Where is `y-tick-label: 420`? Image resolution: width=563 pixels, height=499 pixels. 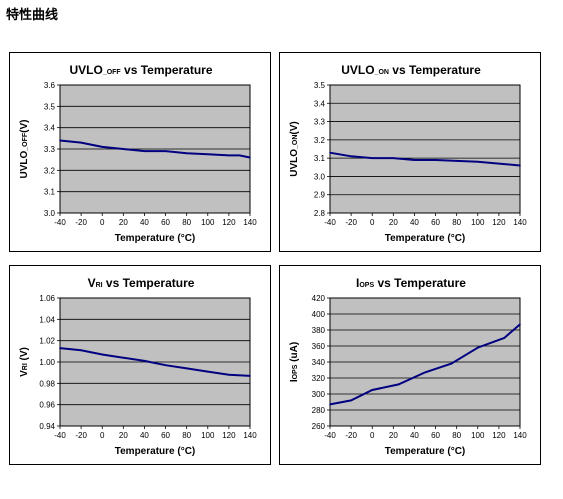
y-tick-label: 420 is located at coordinates (319, 298).